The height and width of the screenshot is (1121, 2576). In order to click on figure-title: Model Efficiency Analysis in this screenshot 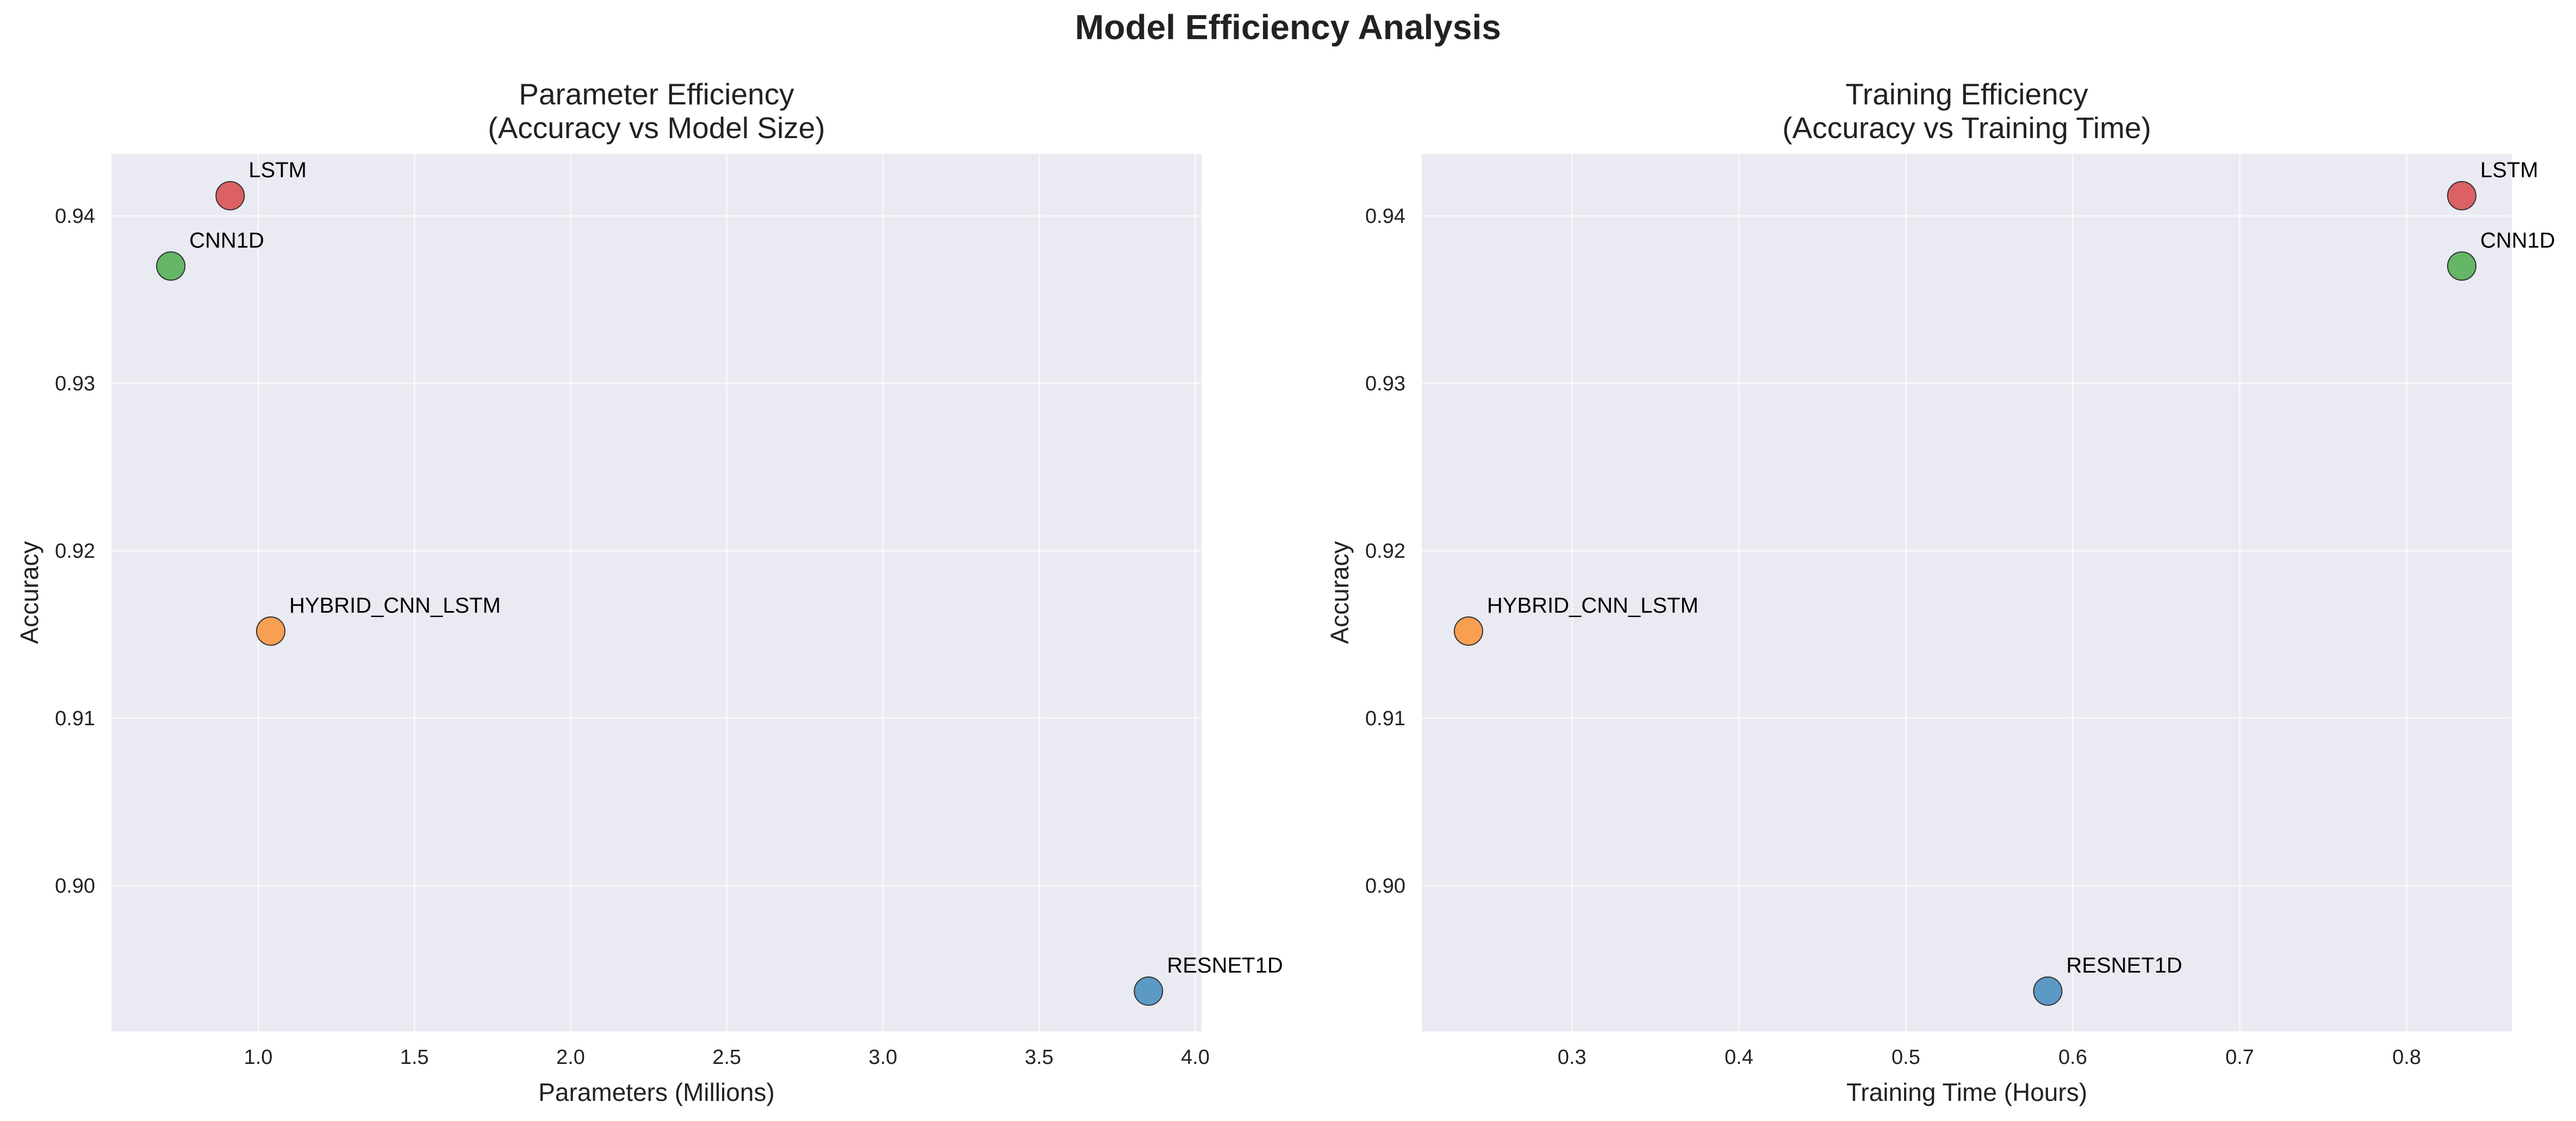, I will do `click(1288, 27)`.